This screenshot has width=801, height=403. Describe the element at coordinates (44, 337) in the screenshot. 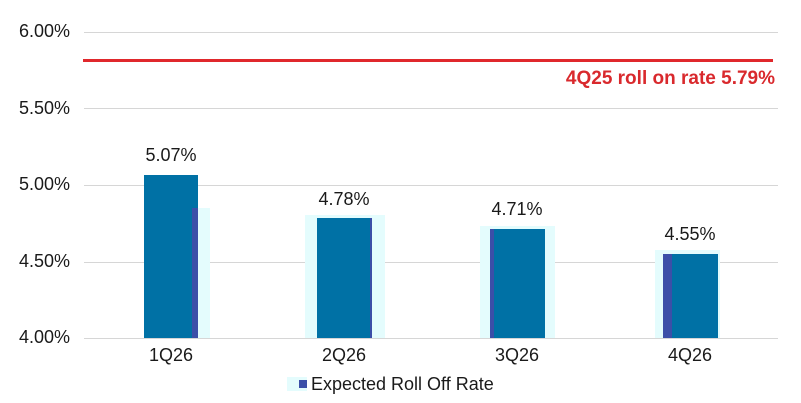

I see `y-tick-label: 4.00%` at that location.